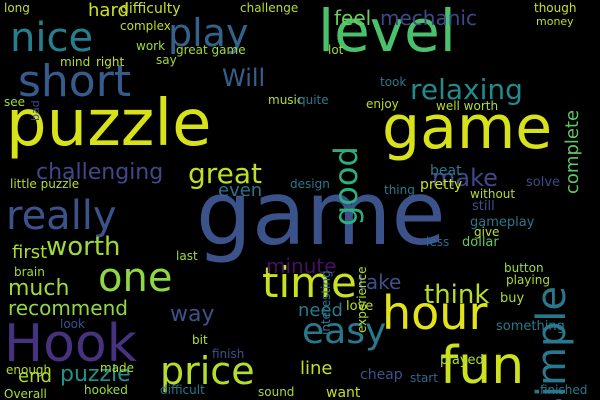 The width and height of the screenshot is (600, 400). What do you see at coordinates (187, 256) in the screenshot?
I see `word-last: last` at bounding box center [187, 256].